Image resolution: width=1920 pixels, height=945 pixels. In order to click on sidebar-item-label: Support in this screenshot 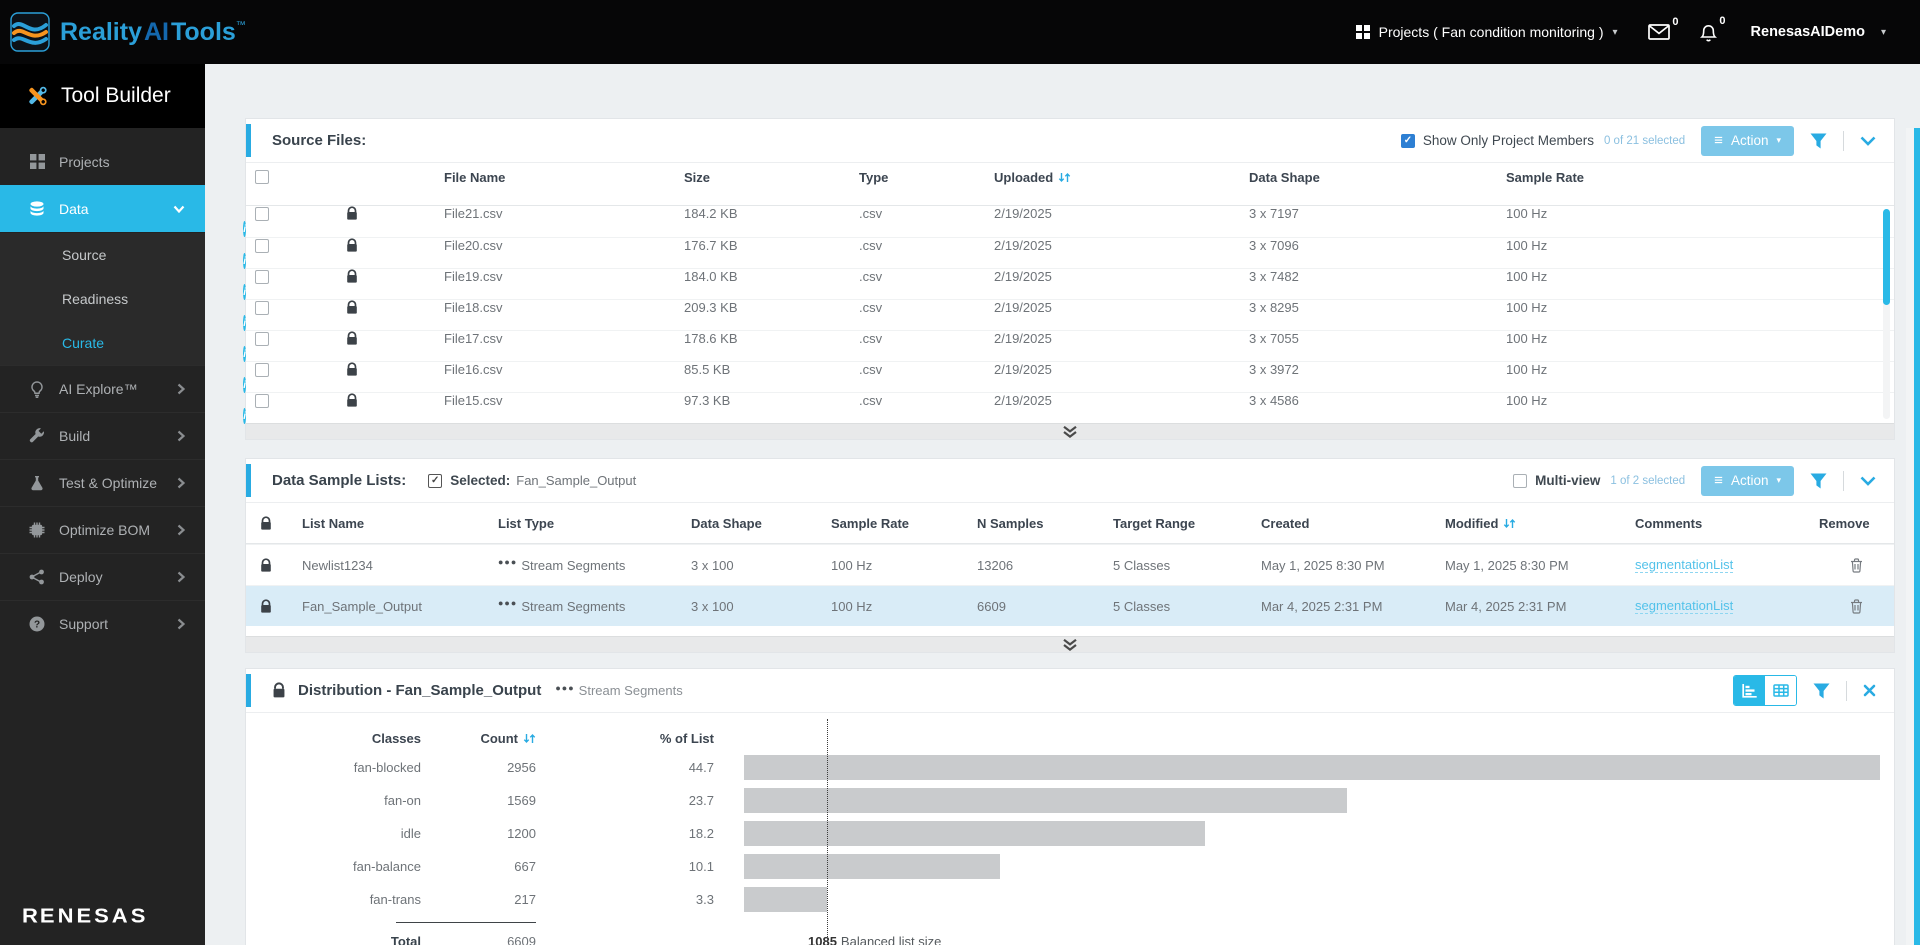, I will do `click(84, 624)`.